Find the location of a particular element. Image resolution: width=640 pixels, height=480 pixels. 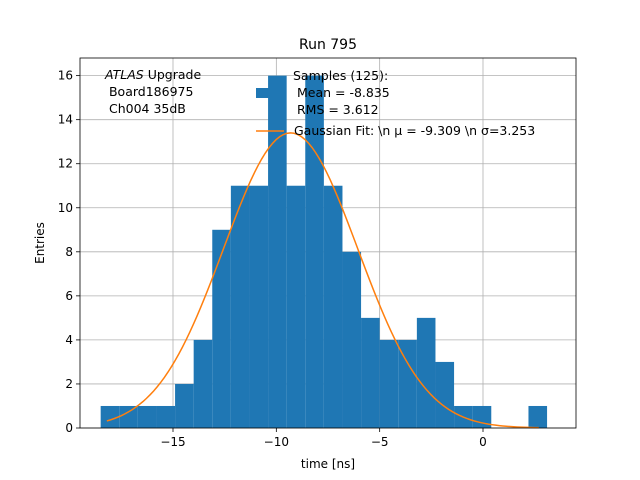

chart-title: Run 795 is located at coordinates (328, 45).